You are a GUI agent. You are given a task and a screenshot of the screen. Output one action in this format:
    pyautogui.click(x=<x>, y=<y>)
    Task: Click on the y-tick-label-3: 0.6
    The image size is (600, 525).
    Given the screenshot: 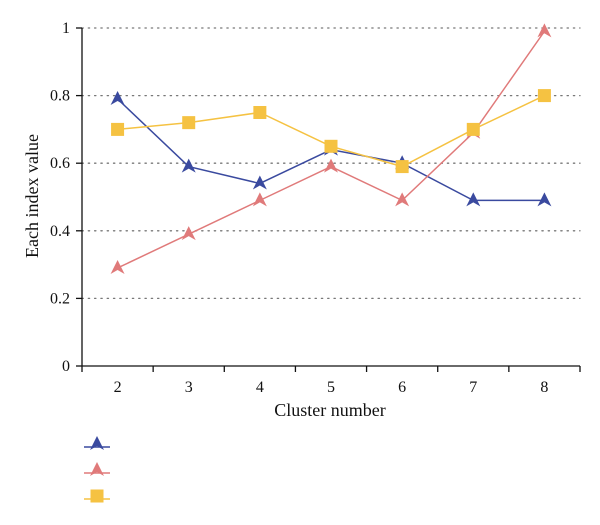 What is the action you would take?
    pyautogui.click(x=60, y=163)
    